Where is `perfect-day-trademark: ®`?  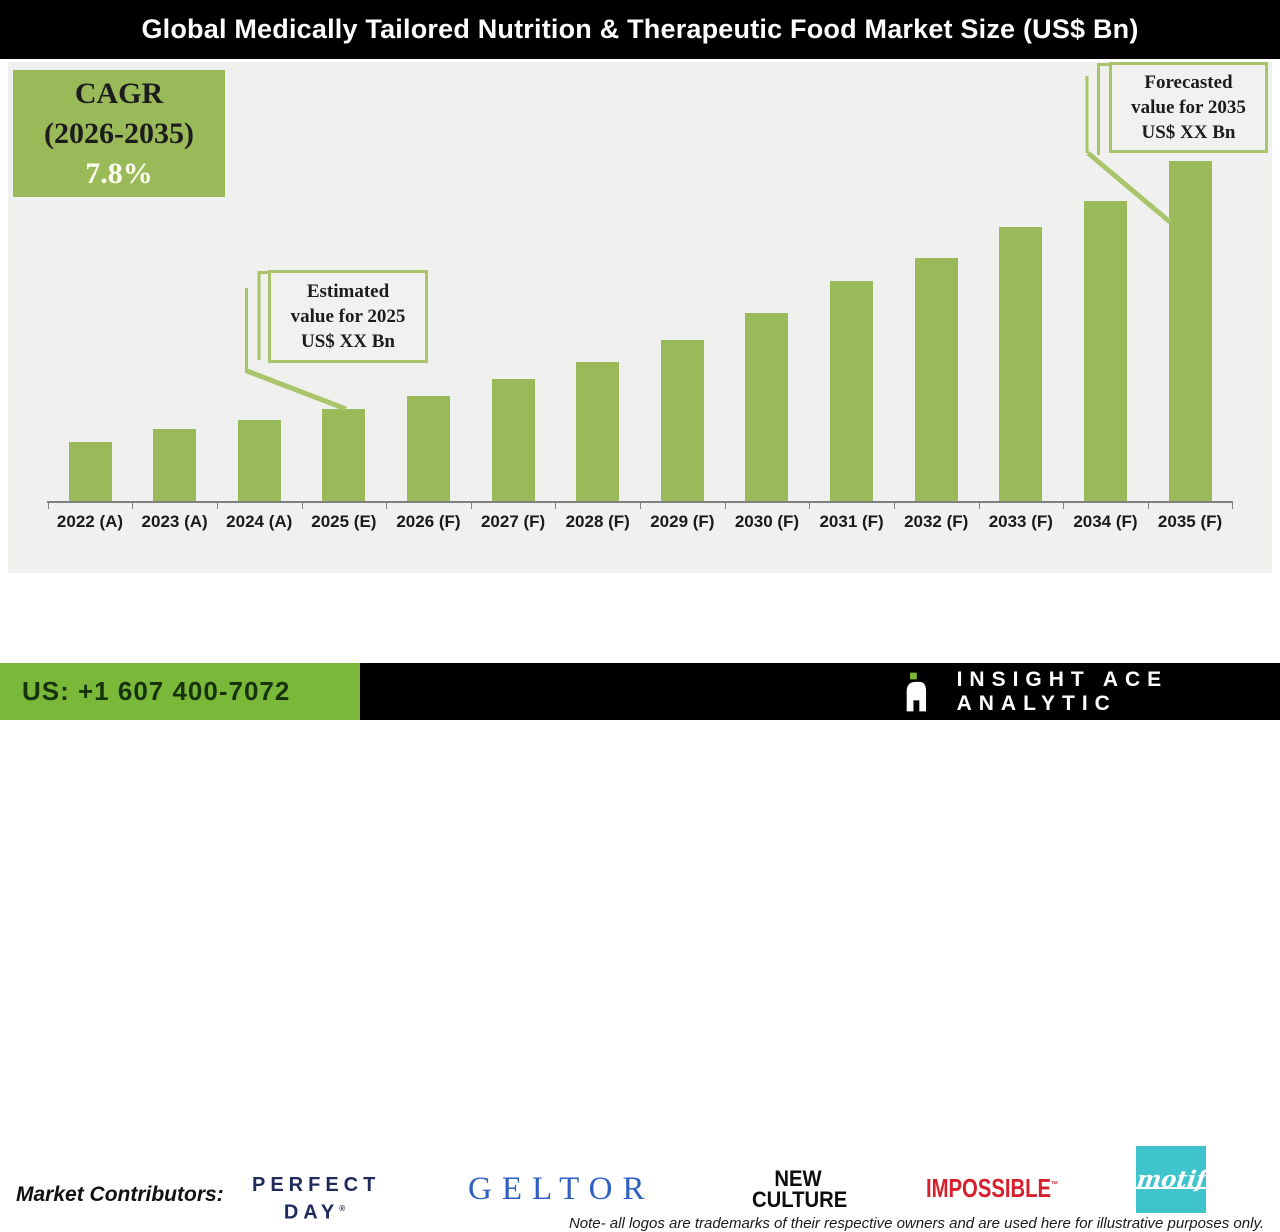 perfect-day-trademark: ® is located at coordinates (342, 1208).